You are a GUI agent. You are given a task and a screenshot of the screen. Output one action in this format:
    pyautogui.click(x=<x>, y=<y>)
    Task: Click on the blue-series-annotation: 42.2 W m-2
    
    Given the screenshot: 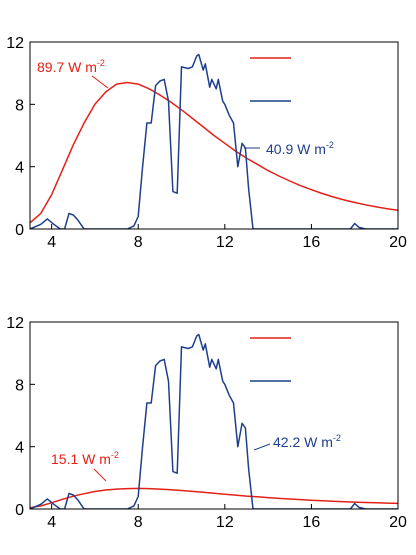 What is the action you would take?
    pyautogui.click(x=307, y=441)
    